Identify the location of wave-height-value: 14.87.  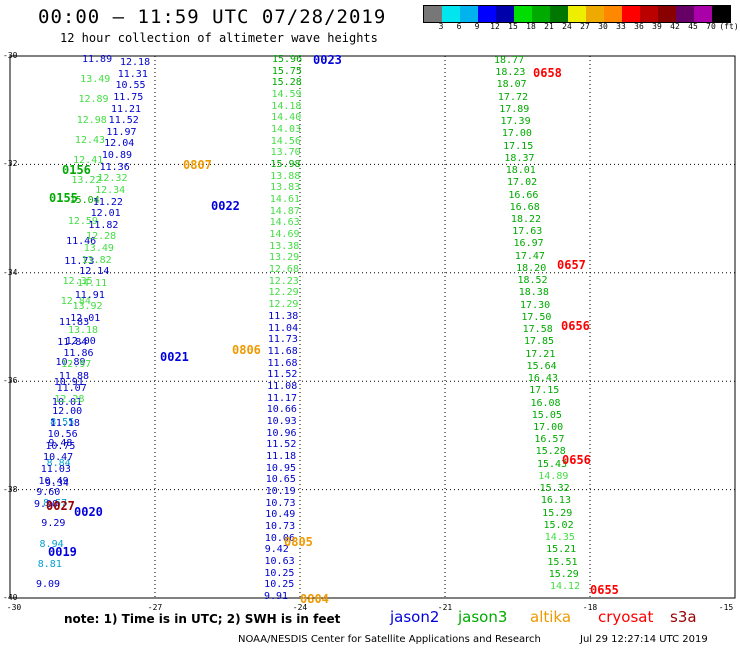
(284, 211).